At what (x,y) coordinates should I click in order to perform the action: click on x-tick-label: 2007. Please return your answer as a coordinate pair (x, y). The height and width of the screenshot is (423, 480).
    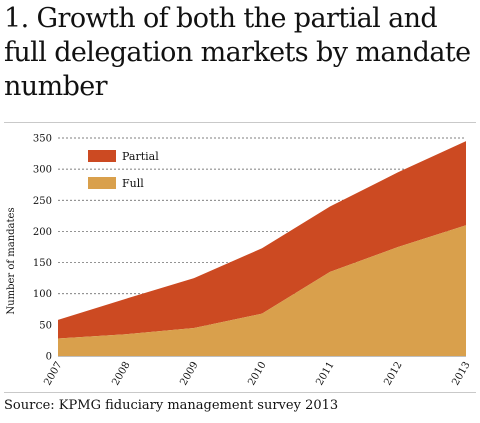
    Looking at the image, I should click on (53, 374).